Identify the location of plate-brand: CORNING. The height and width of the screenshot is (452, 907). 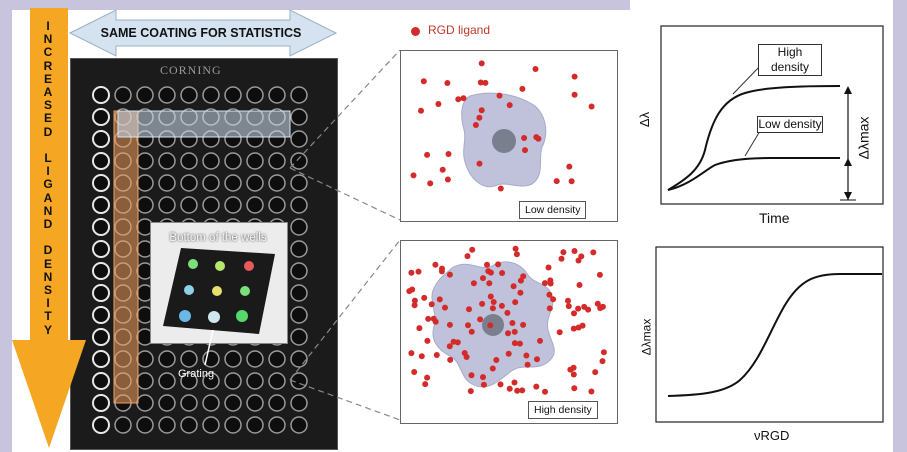
(191, 70).